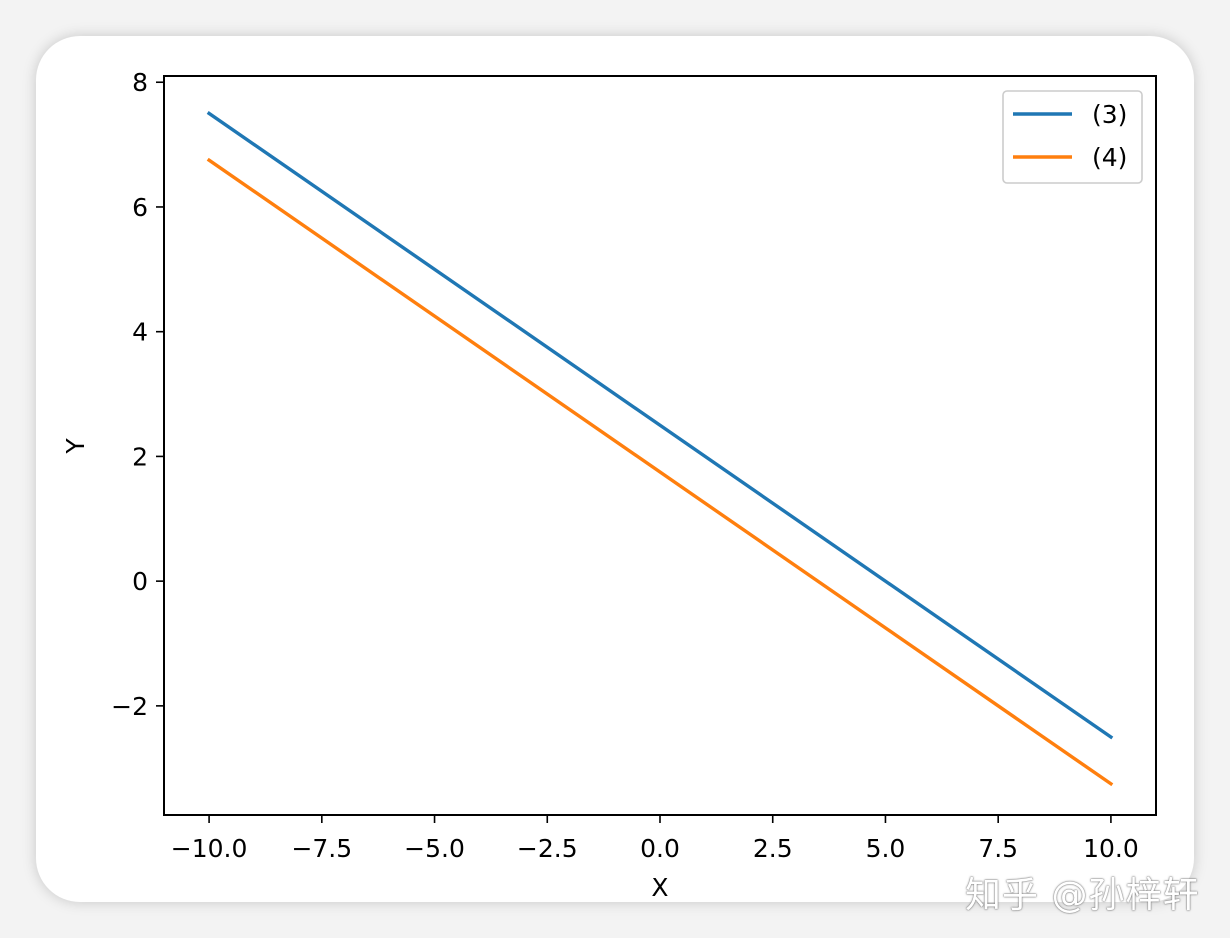 The image size is (1230, 938). I want to click on x-tick-label: 7.5, so click(998, 848).